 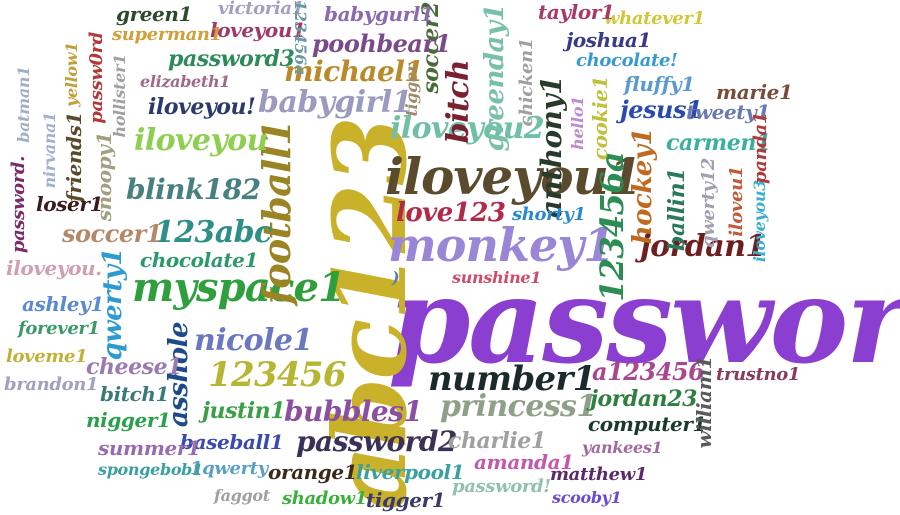 What do you see at coordinates (185, 81) in the screenshot?
I see `word-elizabeth1: elizabeth1` at bounding box center [185, 81].